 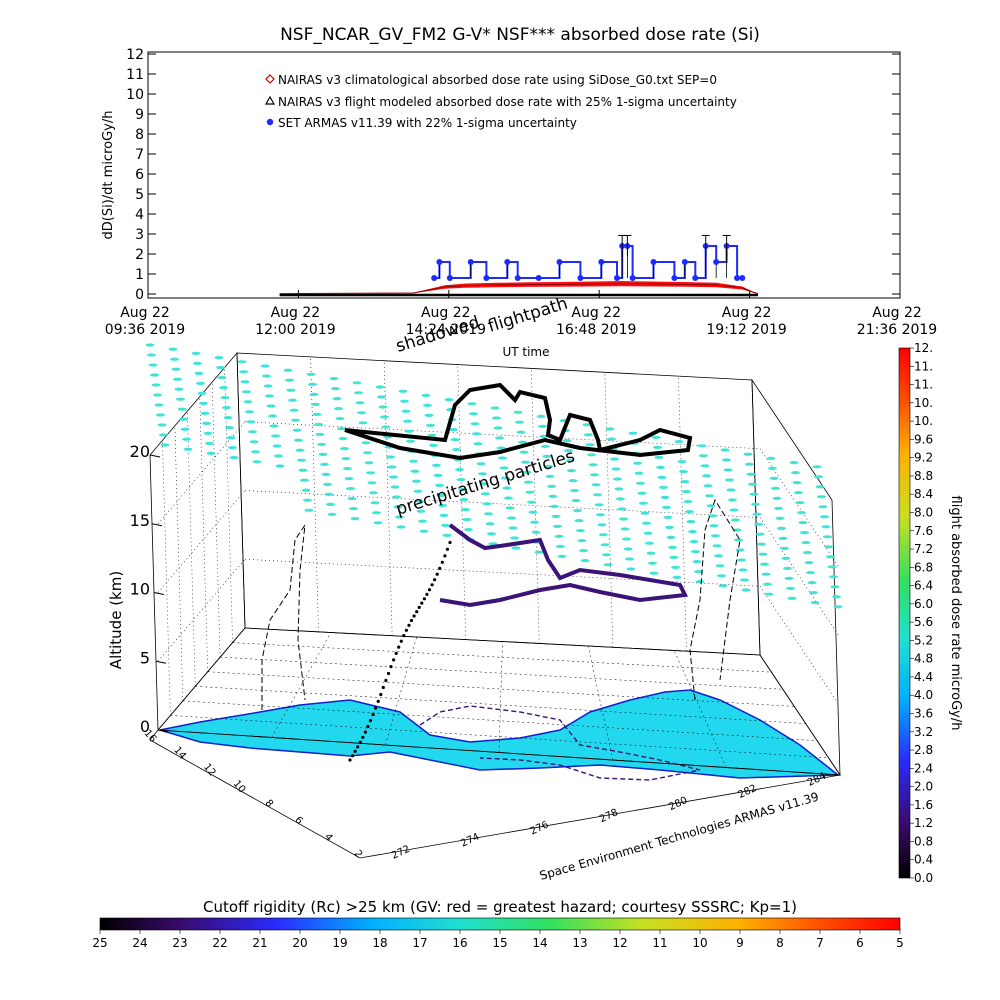 What do you see at coordinates (746, 330) in the screenshot?
I see `x-tick-time: 19:12 2019` at bounding box center [746, 330].